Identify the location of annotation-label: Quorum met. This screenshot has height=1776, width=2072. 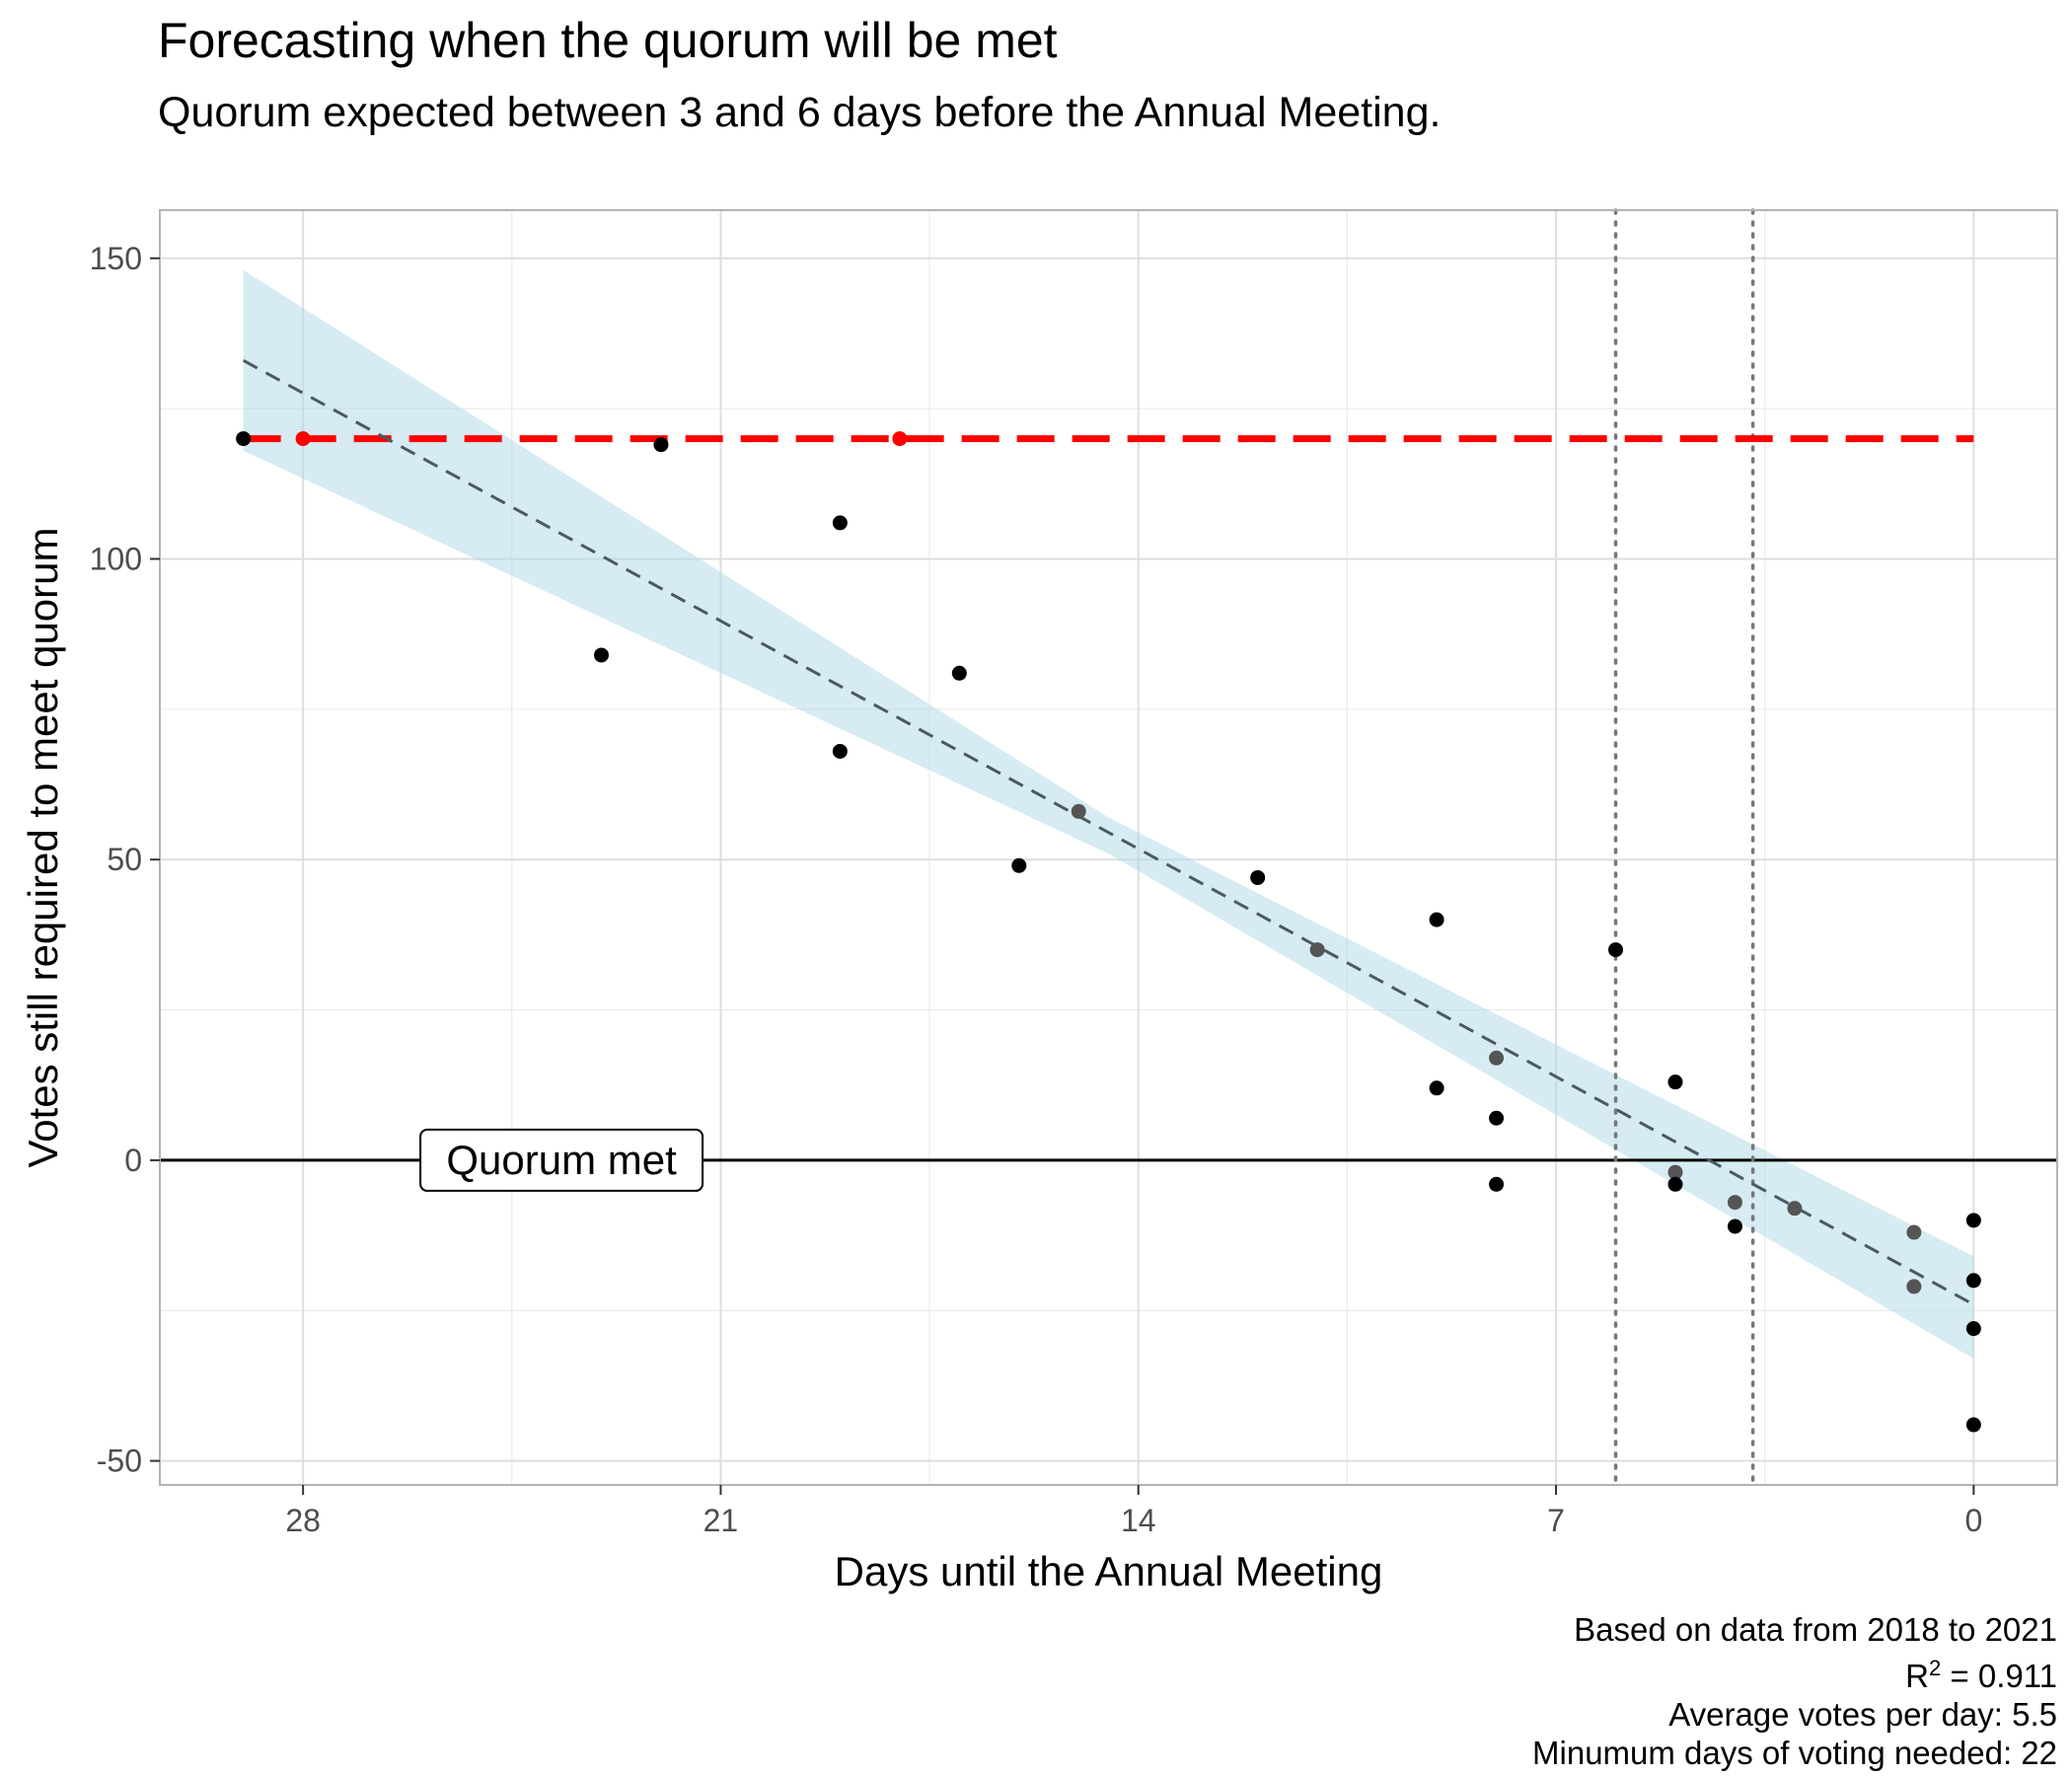
(562, 1160).